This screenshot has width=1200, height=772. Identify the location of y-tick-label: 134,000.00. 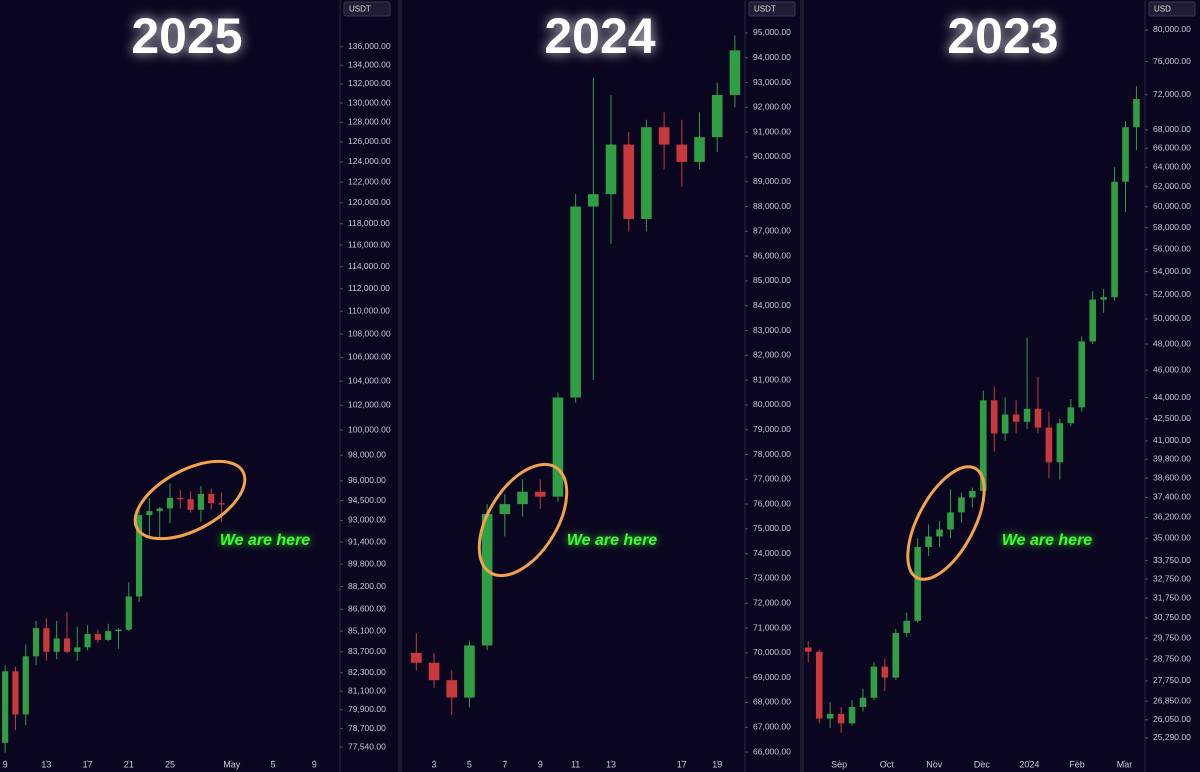
(369, 64).